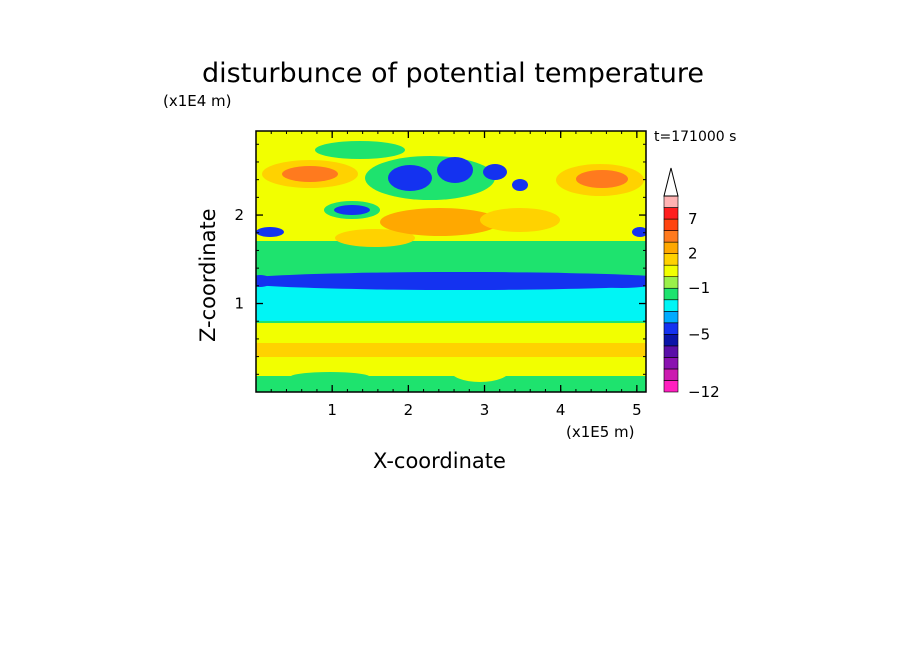 This screenshot has width=904, height=654. What do you see at coordinates (637, 410) in the screenshot?
I see `x-tick-label: 5` at bounding box center [637, 410].